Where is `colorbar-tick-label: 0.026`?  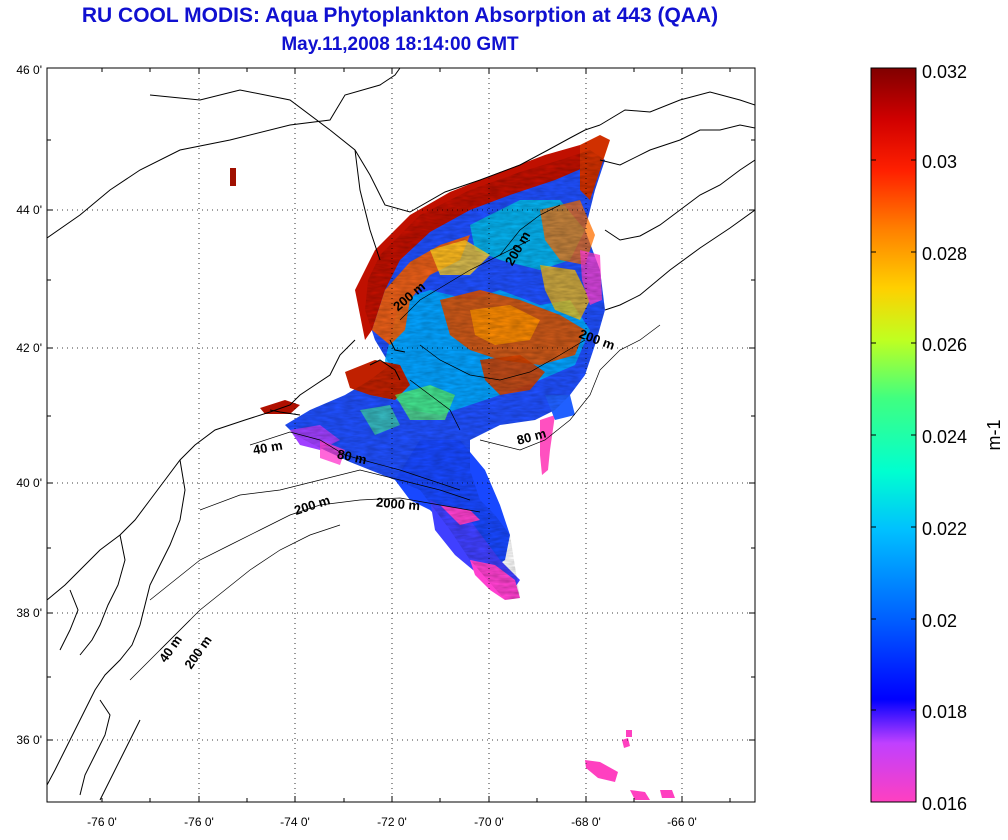 colorbar-tick-label: 0.026 is located at coordinates (944, 345).